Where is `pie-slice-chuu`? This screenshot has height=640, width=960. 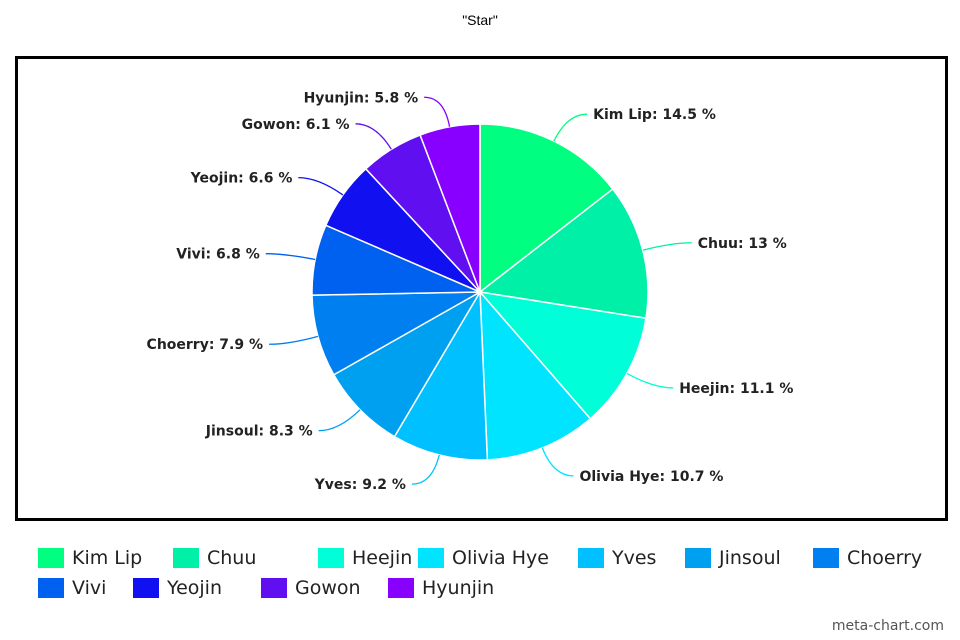 pie-slice-chuu is located at coordinates (563, 253).